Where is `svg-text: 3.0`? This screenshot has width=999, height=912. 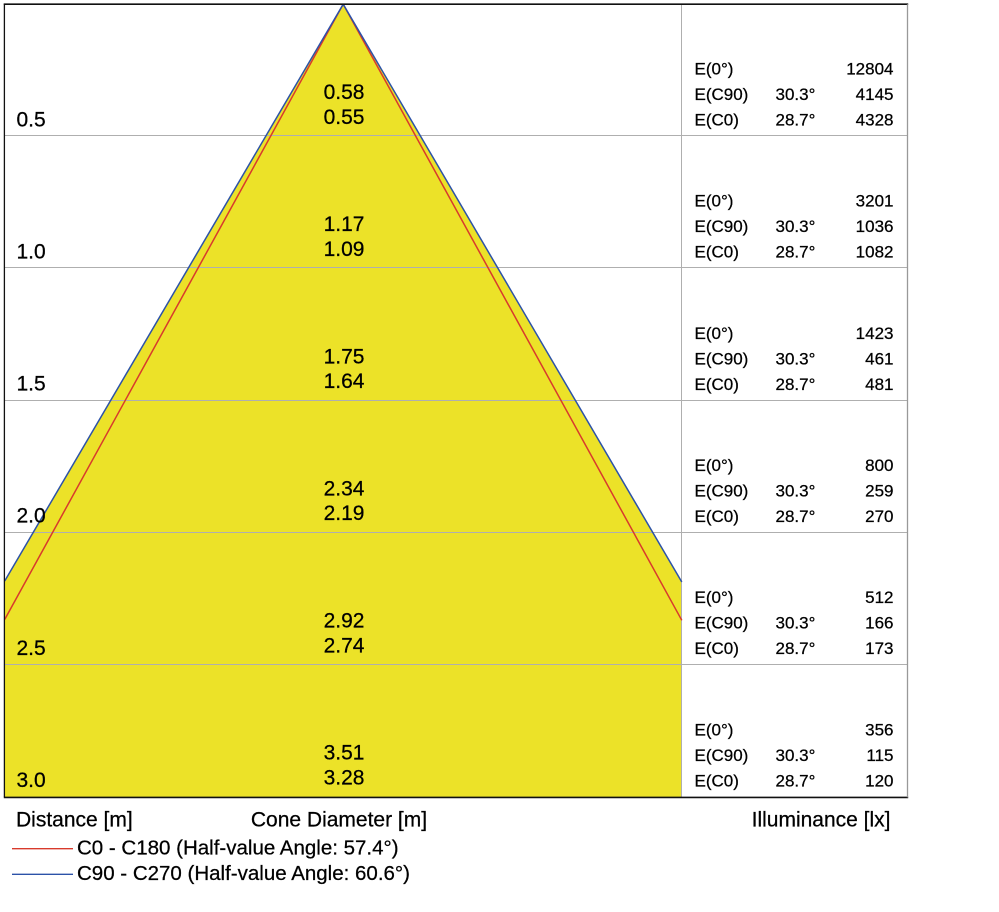
svg-text: 3.0 is located at coordinates (31, 780).